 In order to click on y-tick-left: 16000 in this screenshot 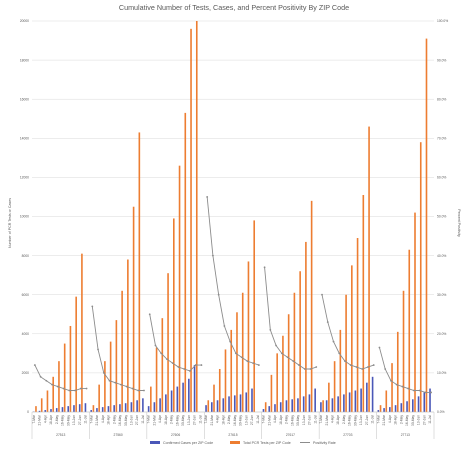, I will do `click(24, 99)`.